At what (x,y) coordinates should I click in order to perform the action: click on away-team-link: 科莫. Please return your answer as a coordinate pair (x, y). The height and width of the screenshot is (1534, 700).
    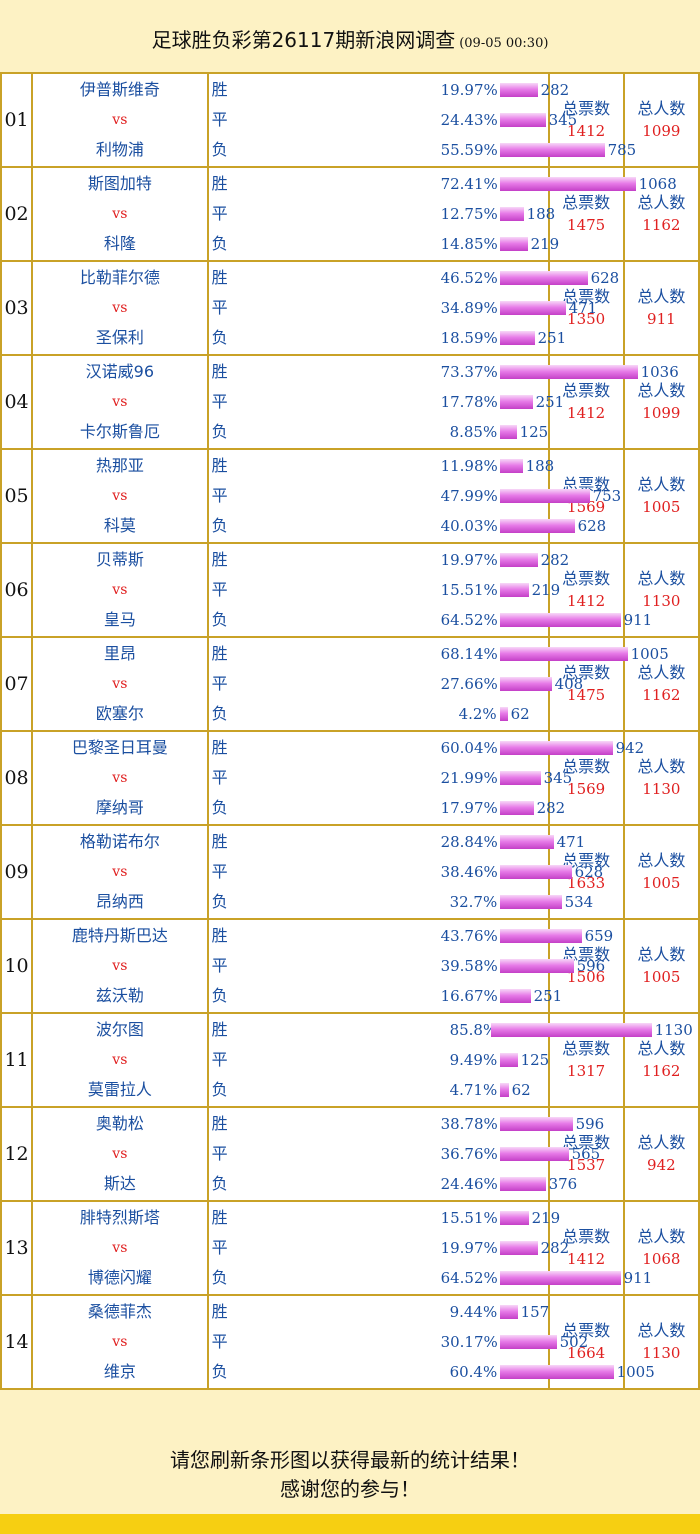
    Looking at the image, I should click on (119, 525).